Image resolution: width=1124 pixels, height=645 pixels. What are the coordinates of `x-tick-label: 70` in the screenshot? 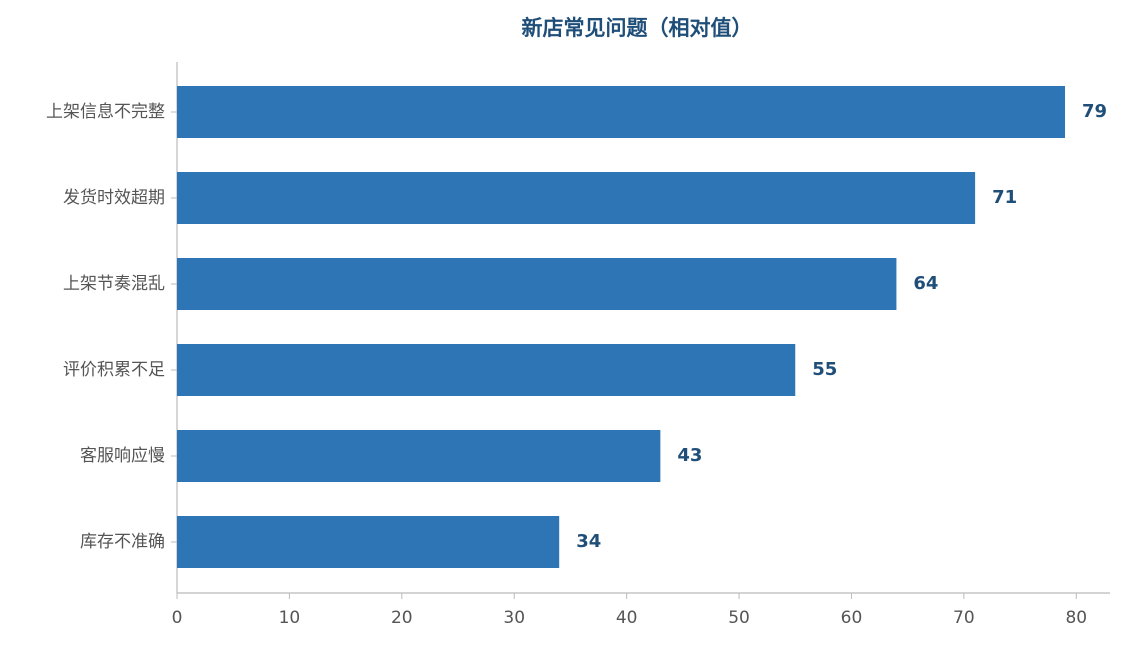 It's located at (964, 618).